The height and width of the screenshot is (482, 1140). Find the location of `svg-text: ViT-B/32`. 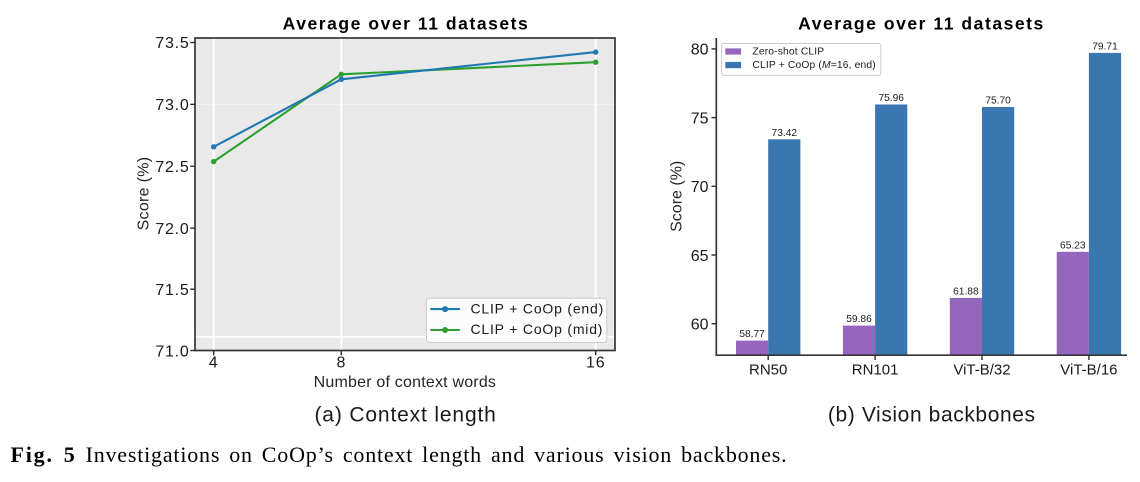

svg-text: ViT-B/32 is located at coordinates (981, 370).